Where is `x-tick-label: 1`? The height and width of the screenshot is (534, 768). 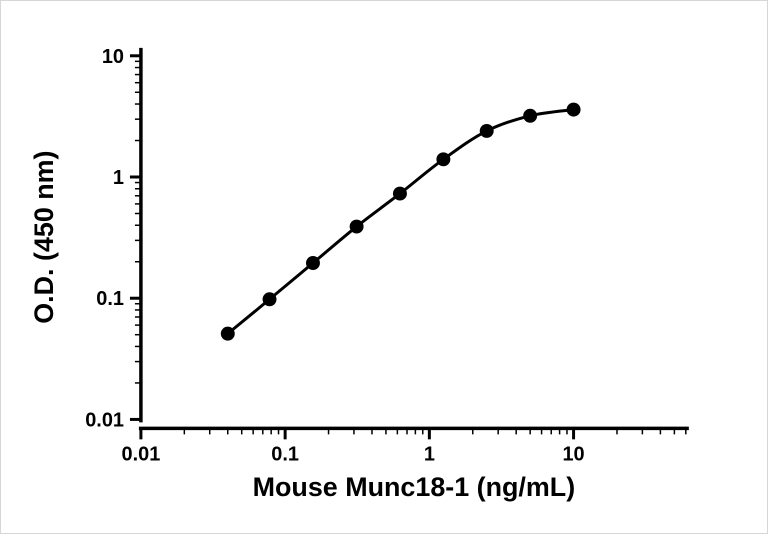
x-tick-label: 1 is located at coordinates (429, 454).